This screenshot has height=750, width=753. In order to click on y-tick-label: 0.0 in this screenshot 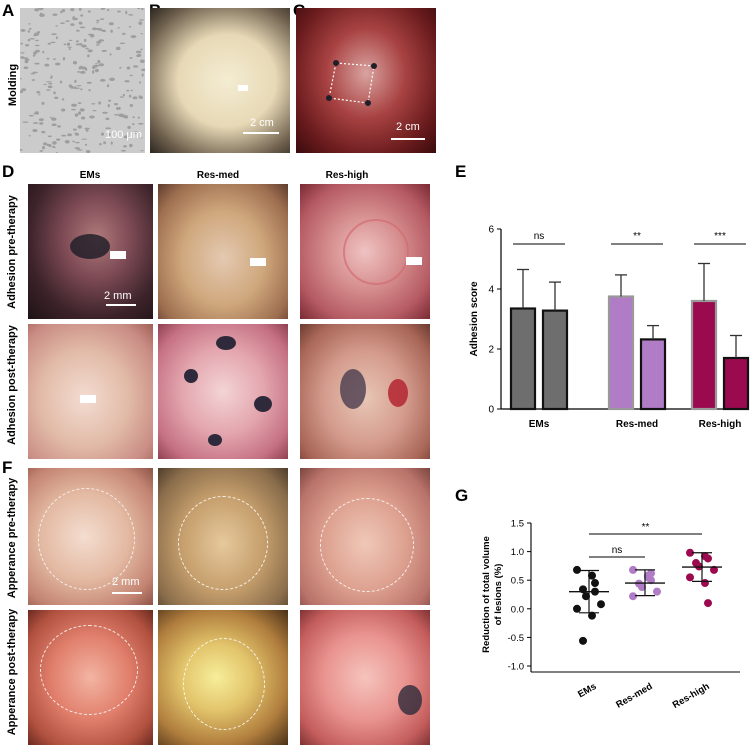, I will do `click(517, 609)`.